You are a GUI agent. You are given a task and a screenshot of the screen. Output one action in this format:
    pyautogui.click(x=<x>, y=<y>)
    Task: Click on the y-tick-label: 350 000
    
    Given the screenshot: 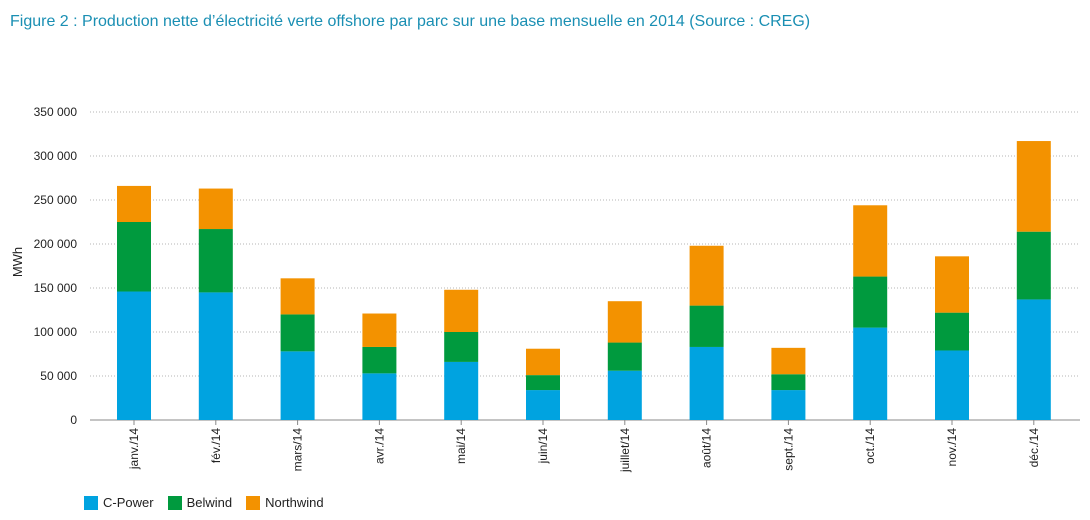 What is the action you would take?
    pyautogui.click(x=56, y=112)
    